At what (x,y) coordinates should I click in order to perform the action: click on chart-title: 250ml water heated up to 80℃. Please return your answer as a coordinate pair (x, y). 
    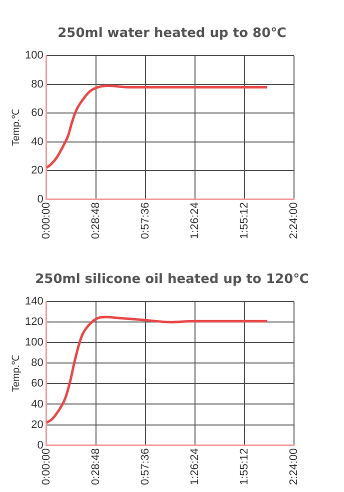
    Looking at the image, I should click on (172, 34).